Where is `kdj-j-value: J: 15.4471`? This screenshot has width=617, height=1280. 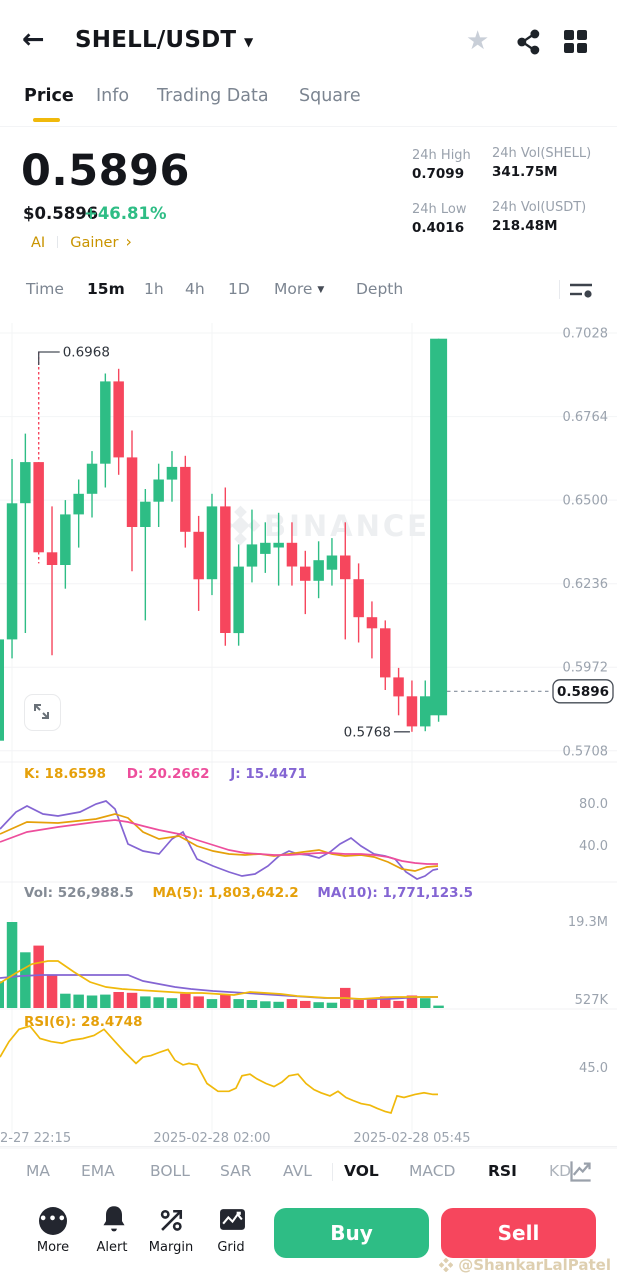
kdj-j-value: J: 15.4471 is located at coordinates (268, 774).